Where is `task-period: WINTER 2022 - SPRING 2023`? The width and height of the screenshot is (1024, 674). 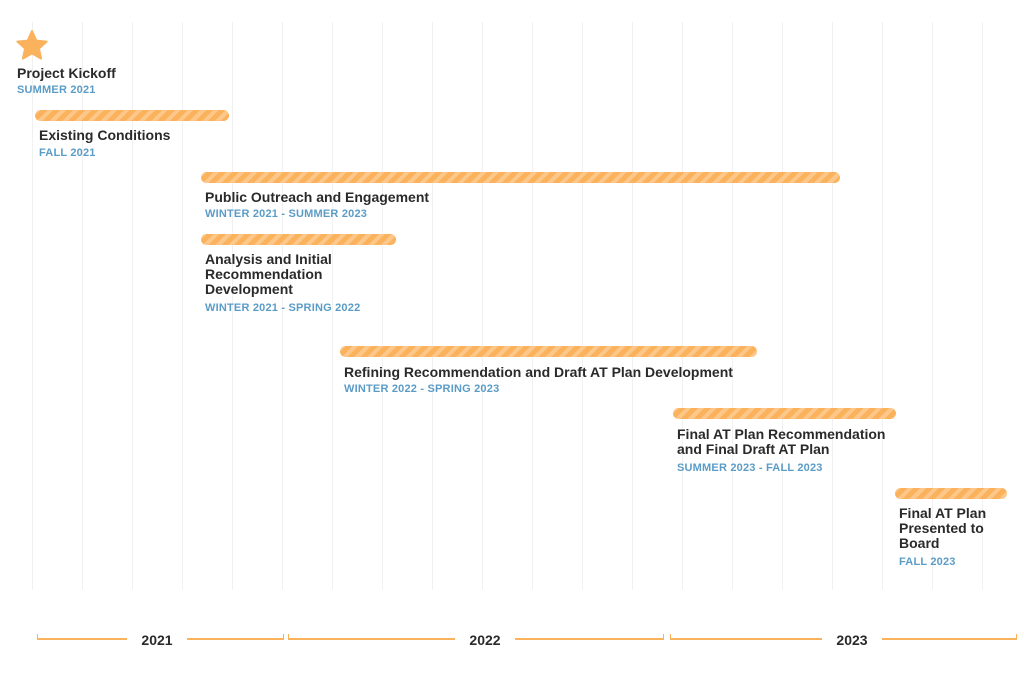 task-period: WINTER 2022 - SPRING 2023 is located at coordinates (422, 389).